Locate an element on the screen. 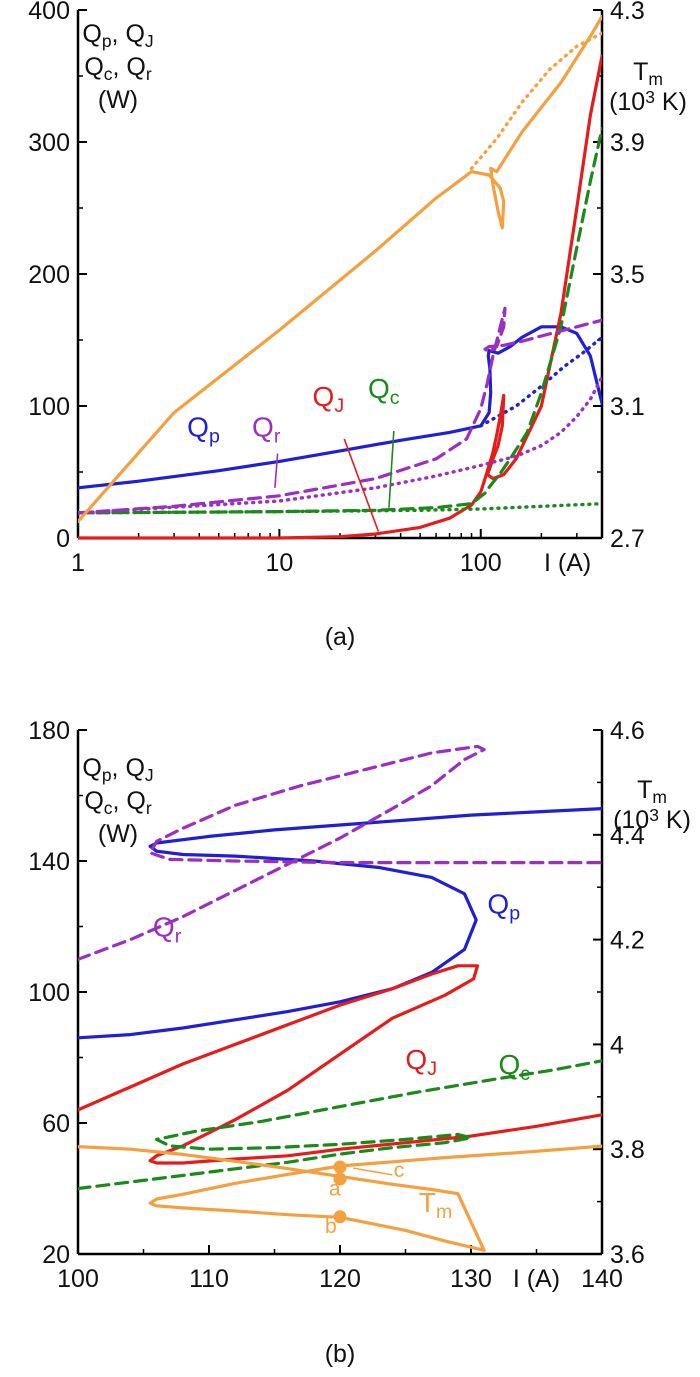  point-label-c: c is located at coordinates (399, 1170).